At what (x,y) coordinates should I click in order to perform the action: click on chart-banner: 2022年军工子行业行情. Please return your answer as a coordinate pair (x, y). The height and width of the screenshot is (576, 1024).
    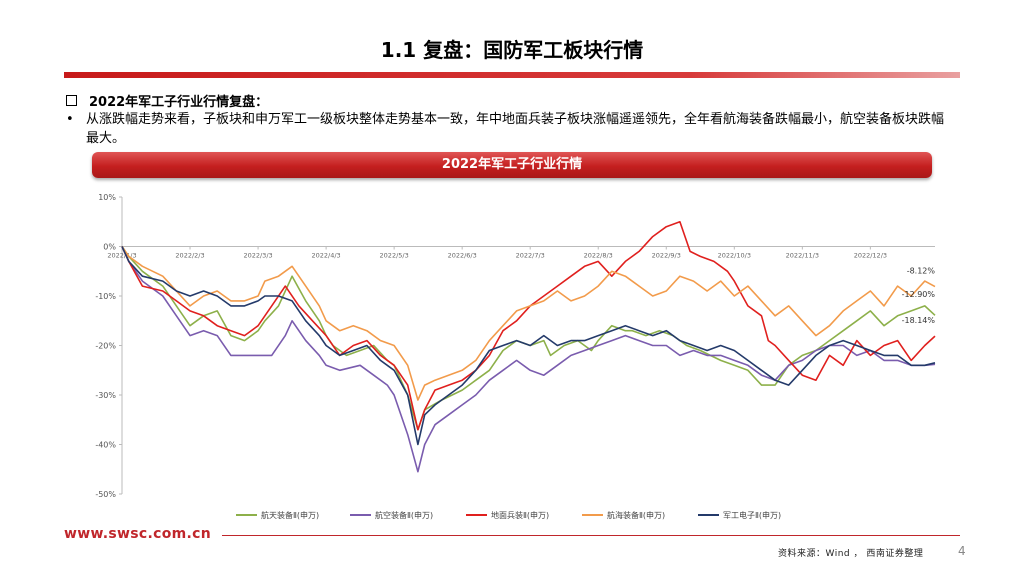
    Looking at the image, I should click on (512, 165).